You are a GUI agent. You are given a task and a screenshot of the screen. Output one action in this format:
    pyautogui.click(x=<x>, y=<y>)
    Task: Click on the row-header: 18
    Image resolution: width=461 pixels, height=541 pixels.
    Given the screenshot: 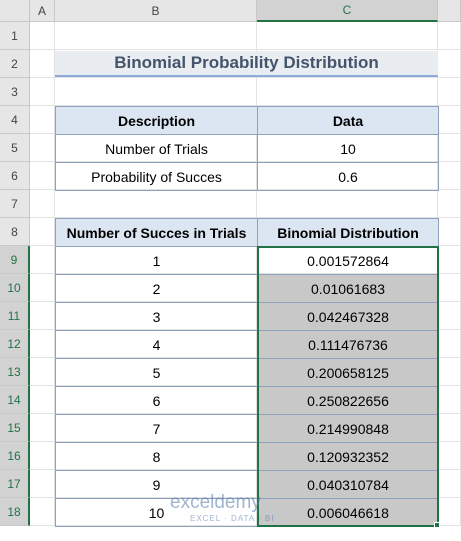 What is the action you would take?
    pyautogui.click(x=15, y=512)
    